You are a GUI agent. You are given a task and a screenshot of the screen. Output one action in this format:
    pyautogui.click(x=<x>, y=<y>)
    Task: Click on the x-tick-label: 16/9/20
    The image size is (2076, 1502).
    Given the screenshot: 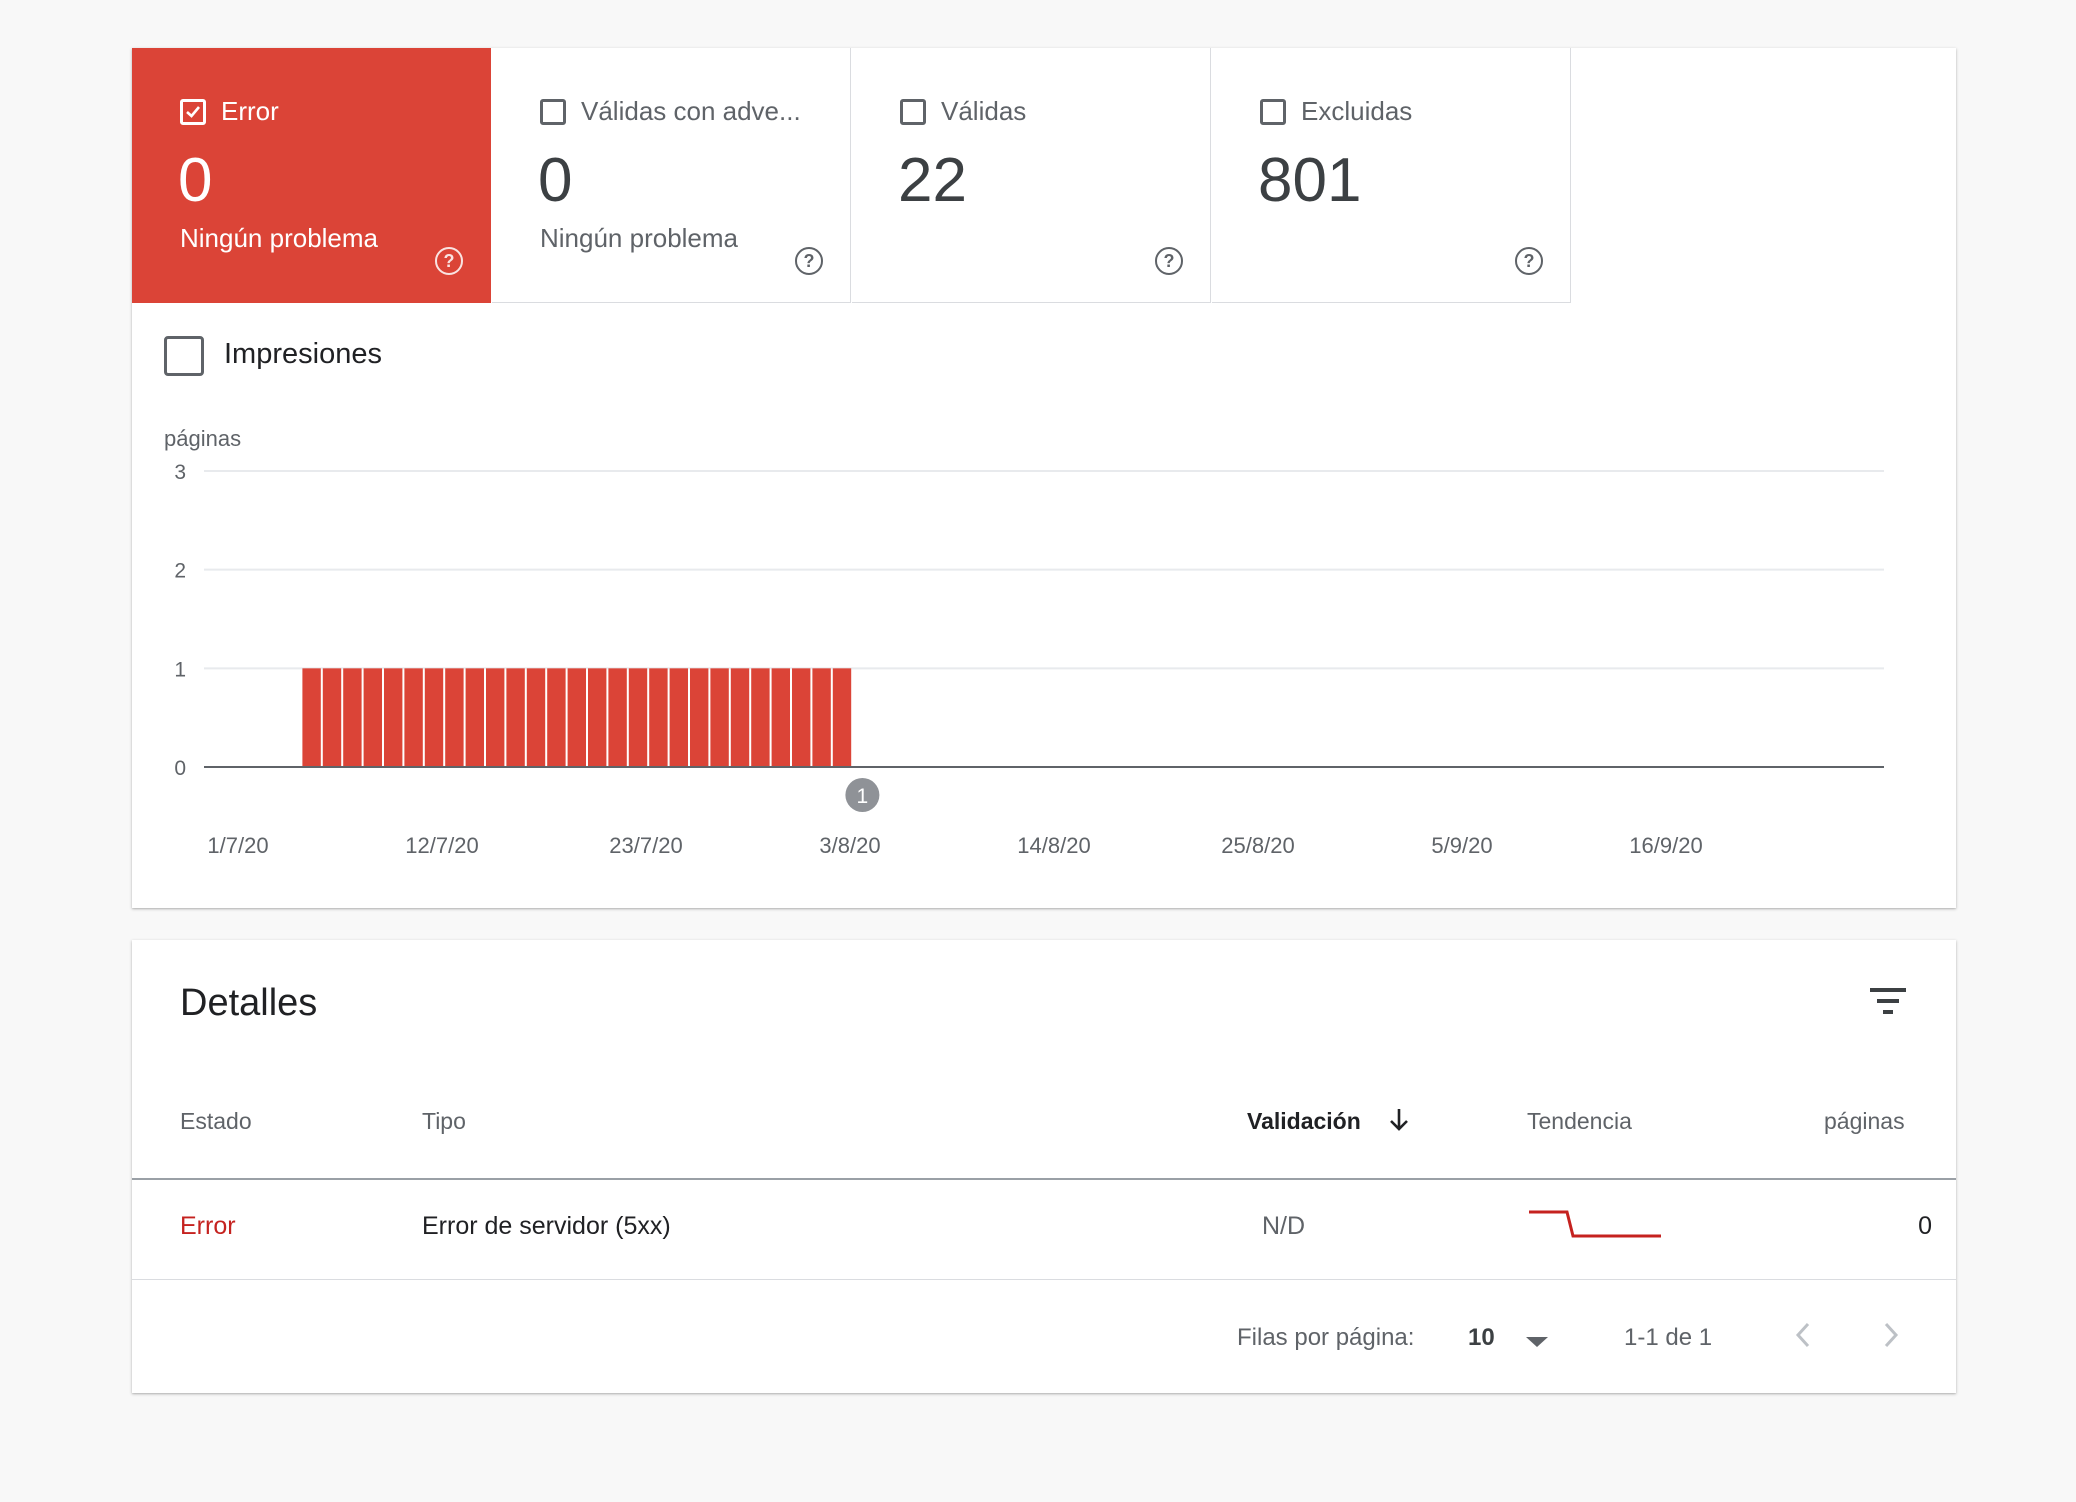 What is the action you would take?
    pyautogui.click(x=1665, y=845)
    